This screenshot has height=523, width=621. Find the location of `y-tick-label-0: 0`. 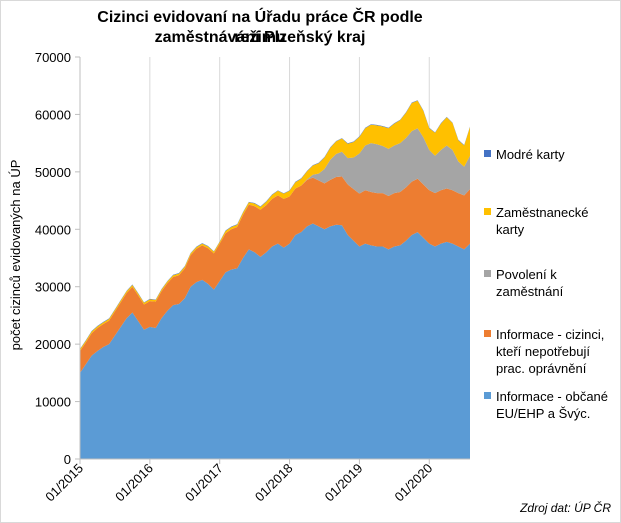

y-tick-label-0: 0 is located at coordinates (67, 459).